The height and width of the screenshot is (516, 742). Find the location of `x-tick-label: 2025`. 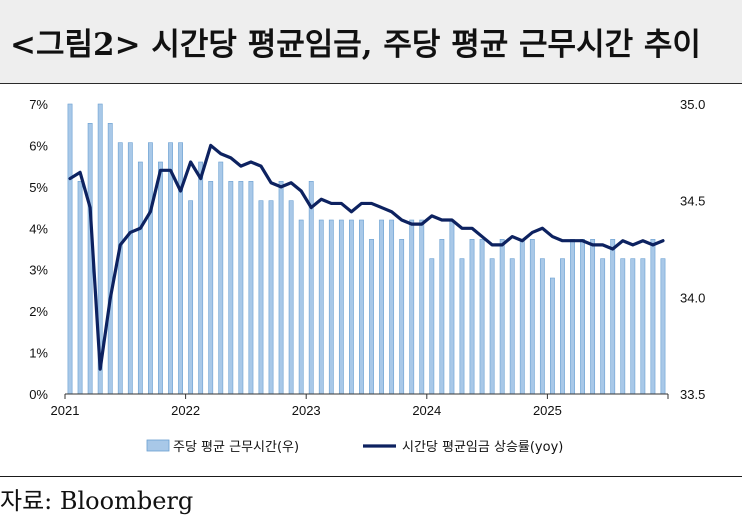

x-tick-label: 2025 is located at coordinates (547, 410).